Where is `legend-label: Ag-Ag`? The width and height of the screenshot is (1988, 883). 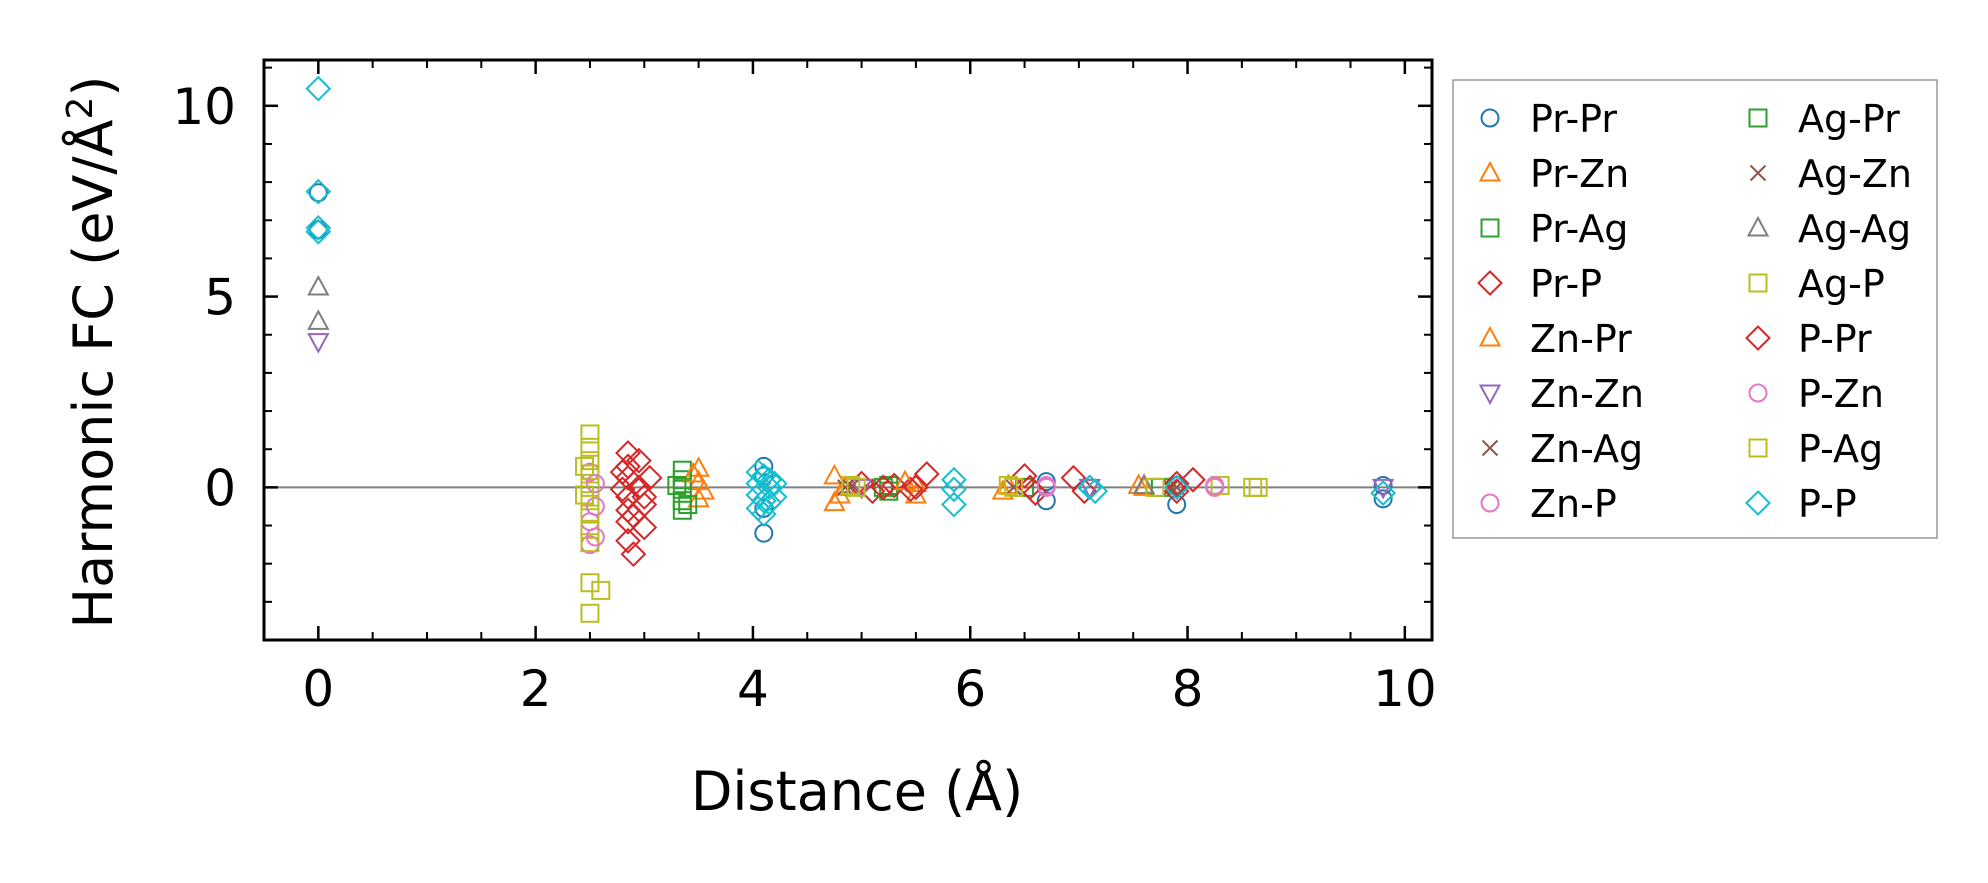 legend-label: Ag-Ag is located at coordinates (1854, 229).